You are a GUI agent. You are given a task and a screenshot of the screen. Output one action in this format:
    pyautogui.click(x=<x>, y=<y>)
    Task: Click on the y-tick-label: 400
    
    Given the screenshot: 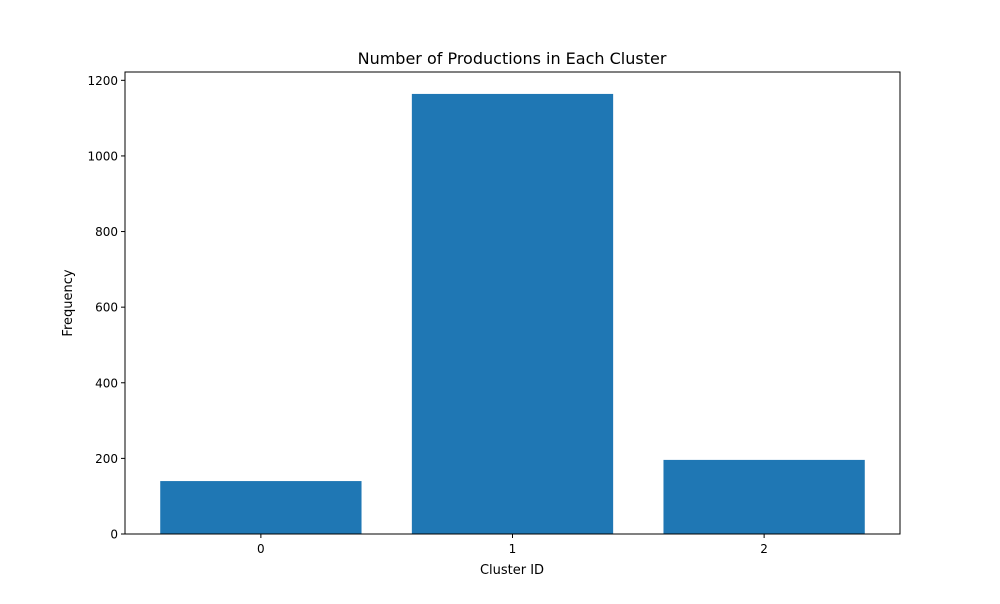 What is the action you would take?
    pyautogui.click(x=106, y=383)
    